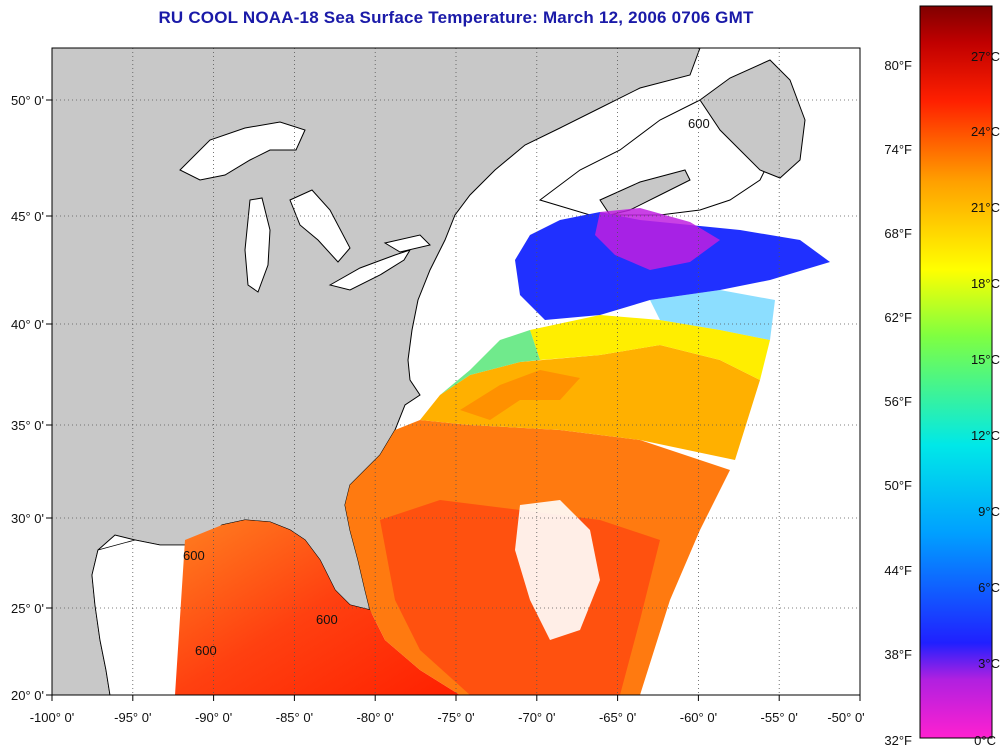 The image size is (1008, 754). Describe the element at coordinates (898, 485) in the screenshot. I see `fahrenheit-label: 50°F` at that location.